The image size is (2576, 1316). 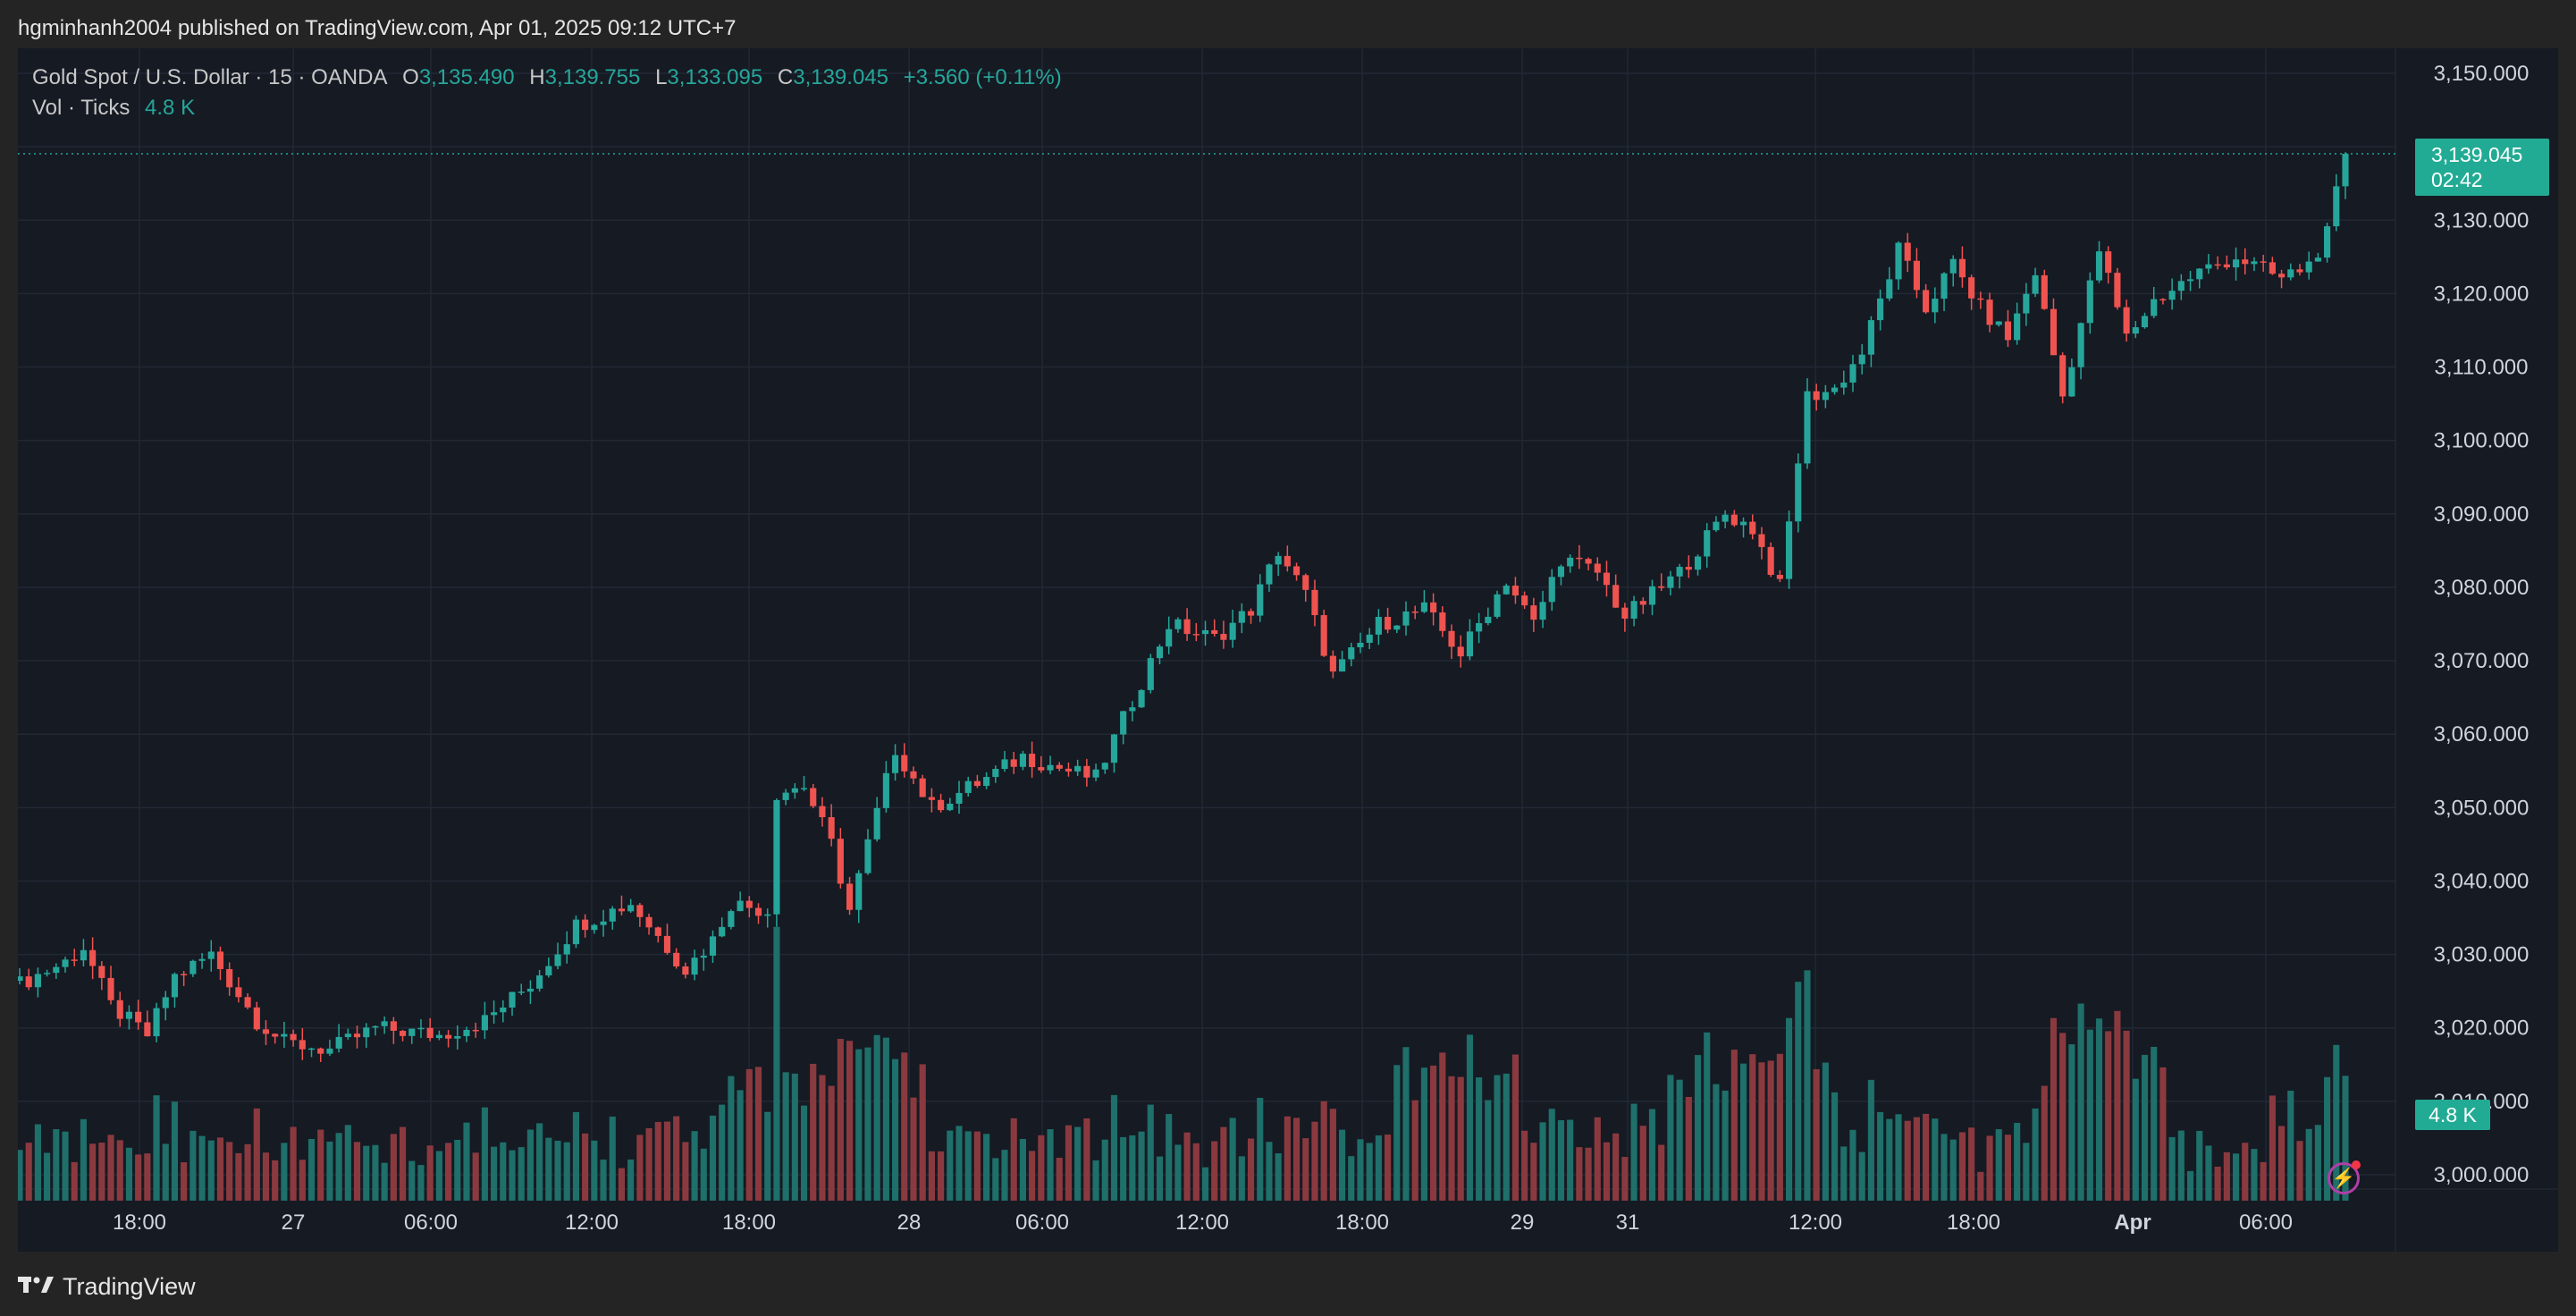 What do you see at coordinates (36, 1287) in the screenshot?
I see `tradingview-logo-icon` at bounding box center [36, 1287].